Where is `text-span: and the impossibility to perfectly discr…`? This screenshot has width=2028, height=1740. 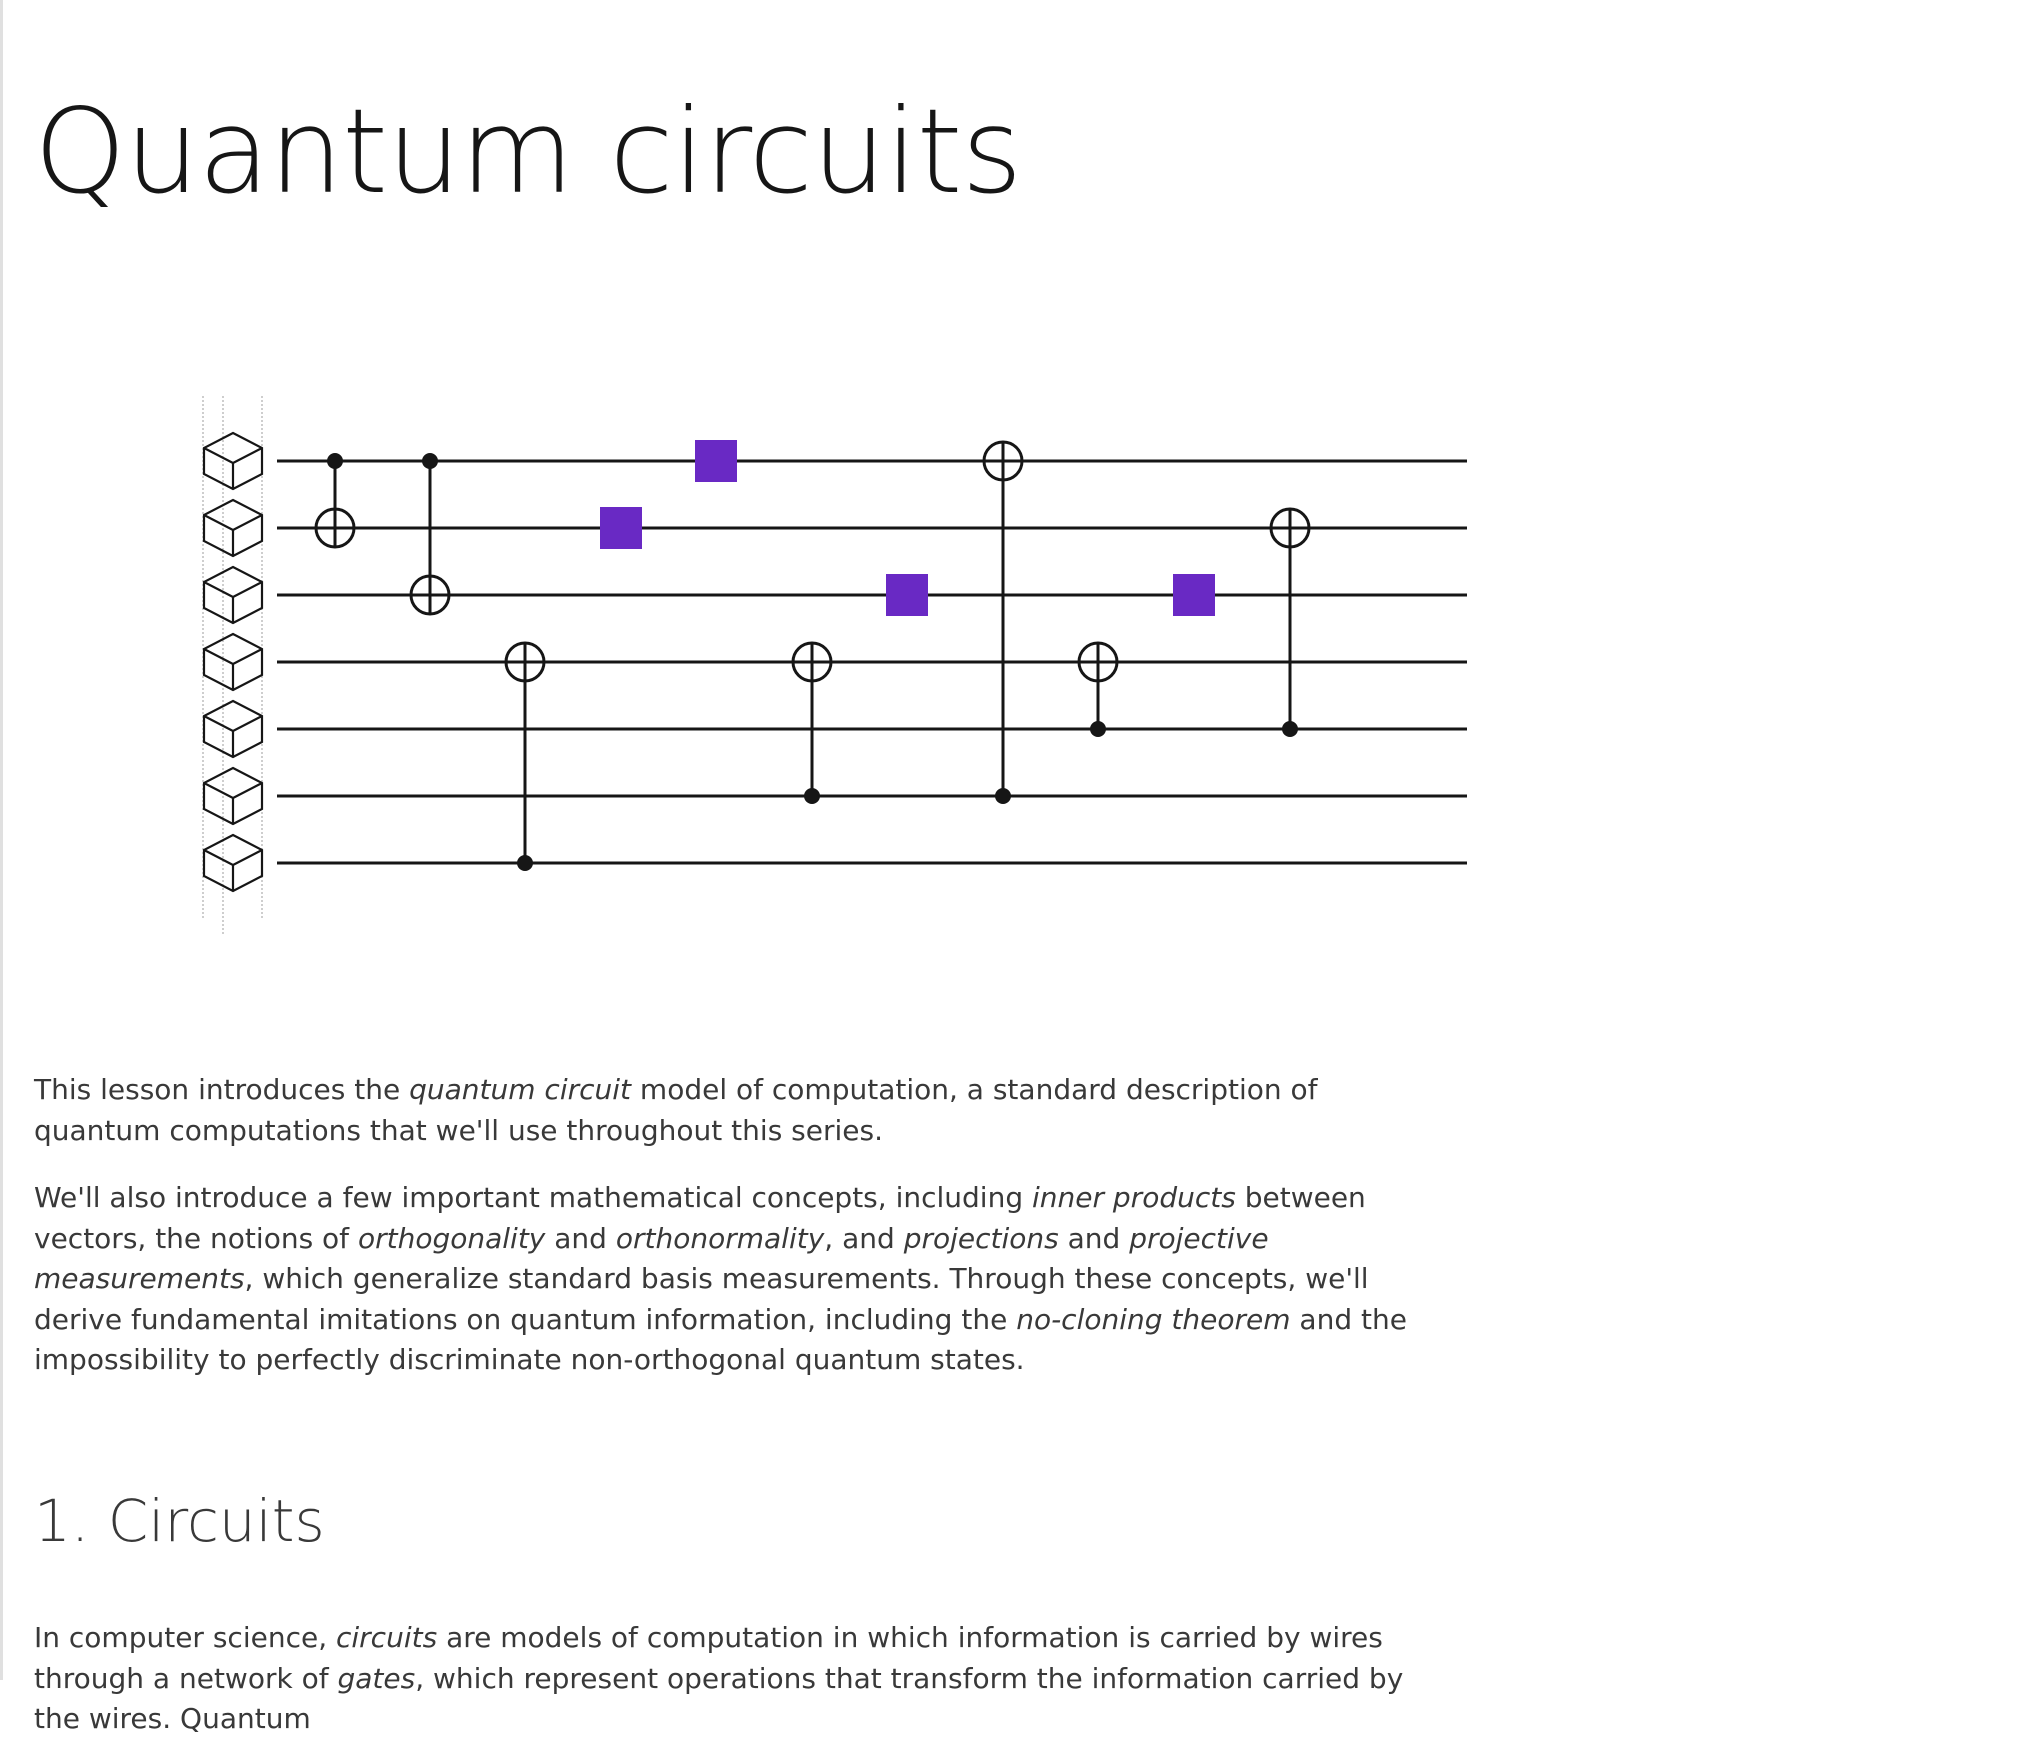 text-span: and the impossibility to perfectly discr… is located at coordinates (720, 1339).